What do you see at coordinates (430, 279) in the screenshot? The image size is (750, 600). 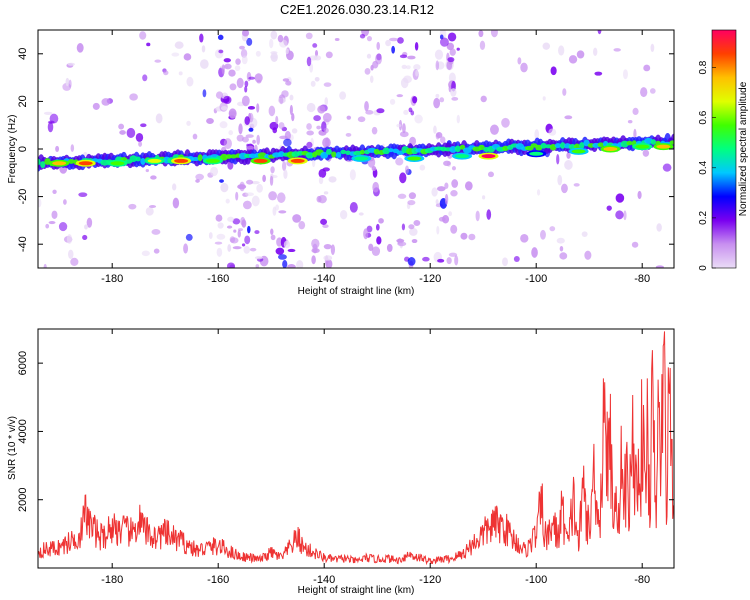 I see `spec-x-tick-label: -120` at bounding box center [430, 279].